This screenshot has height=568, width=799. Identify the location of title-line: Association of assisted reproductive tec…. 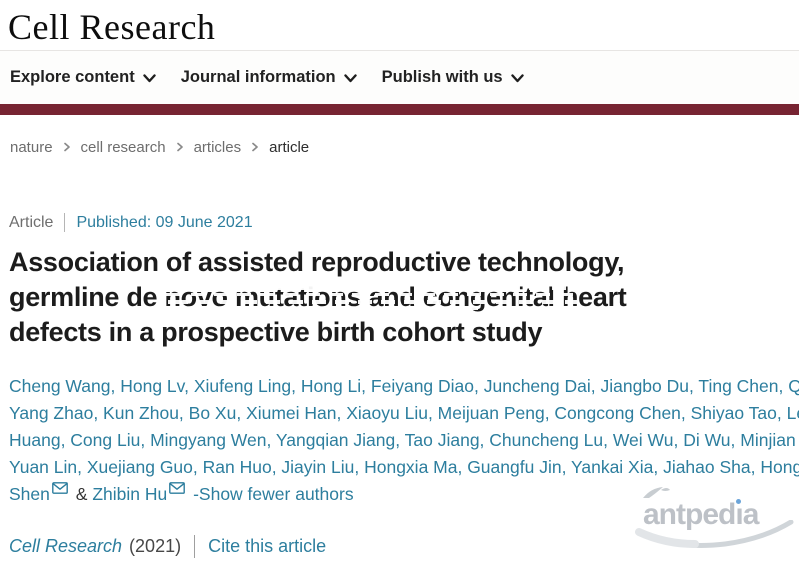
(317, 262).